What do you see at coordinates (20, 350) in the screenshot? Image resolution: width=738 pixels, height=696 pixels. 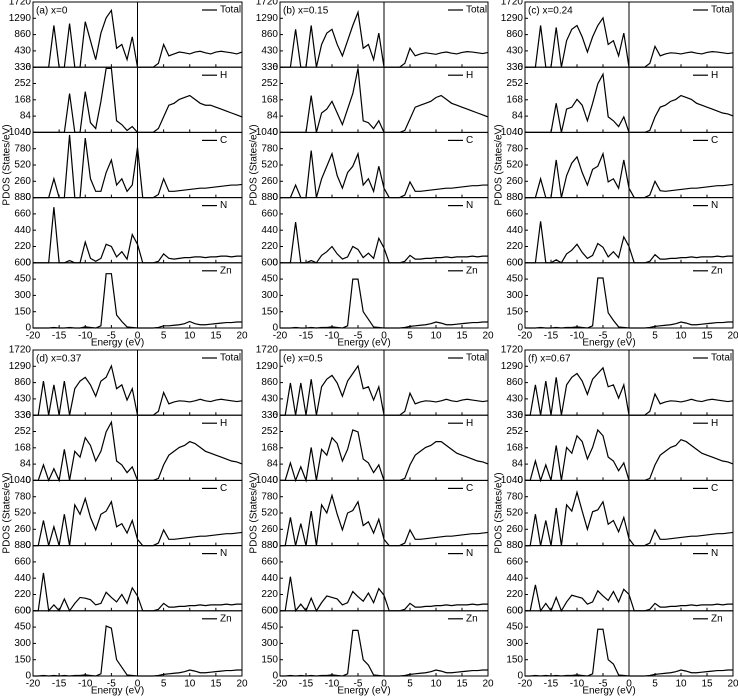 I see `y-tick-label: 1720` at bounding box center [20, 350].